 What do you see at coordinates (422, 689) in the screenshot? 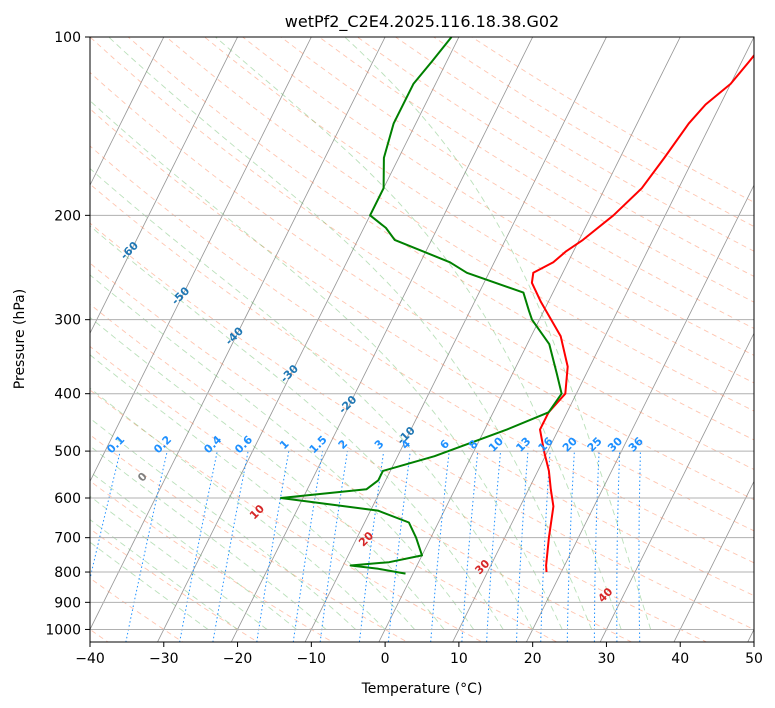
I see `x-axis-label: Temperature (°C)` at bounding box center [422, 689].